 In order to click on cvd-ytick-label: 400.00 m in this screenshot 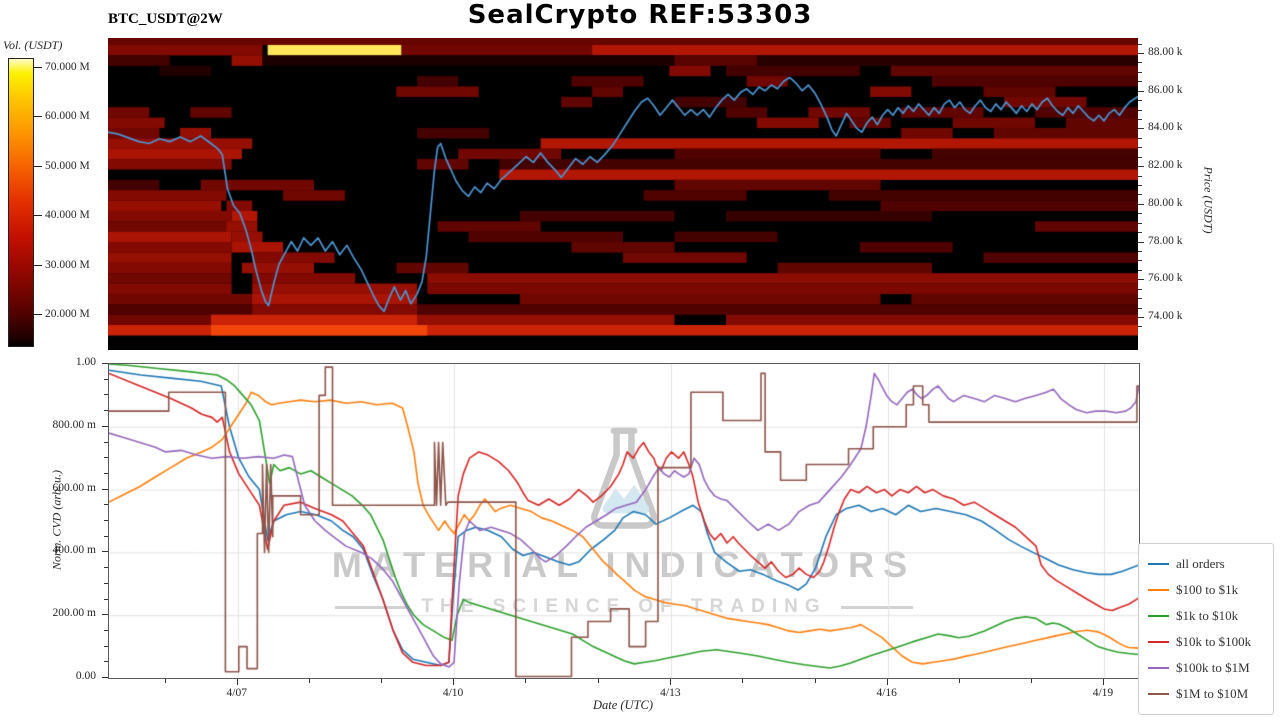, I will do `click(74, 550)`.